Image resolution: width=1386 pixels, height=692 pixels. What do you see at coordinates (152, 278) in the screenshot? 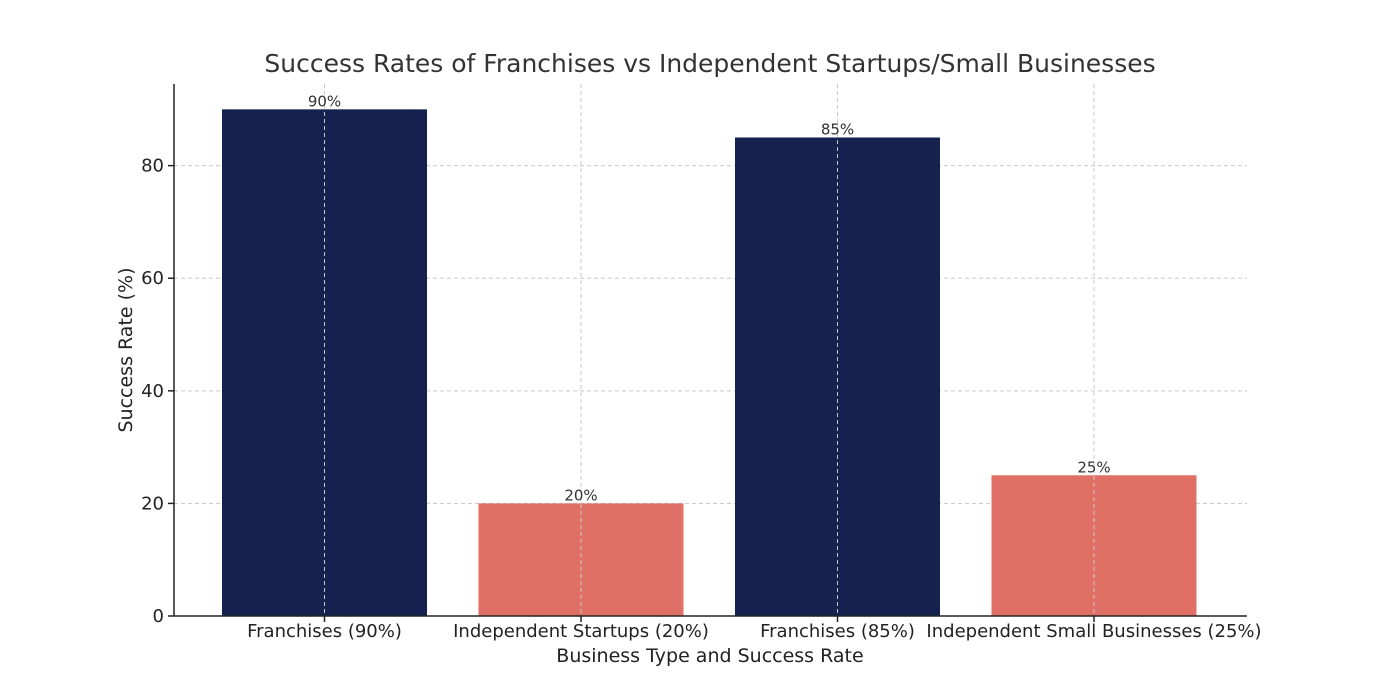
I see `y-tick-label: 60` at bounding box center [152, 278].